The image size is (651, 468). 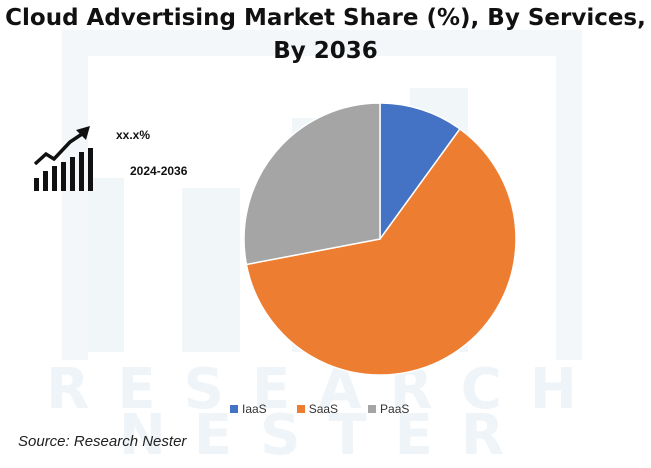 What do you see at coordinates (254, 409) in the screenshot?
I see `legend-label-iaas: IaaS` at bounding box center [254, 409].